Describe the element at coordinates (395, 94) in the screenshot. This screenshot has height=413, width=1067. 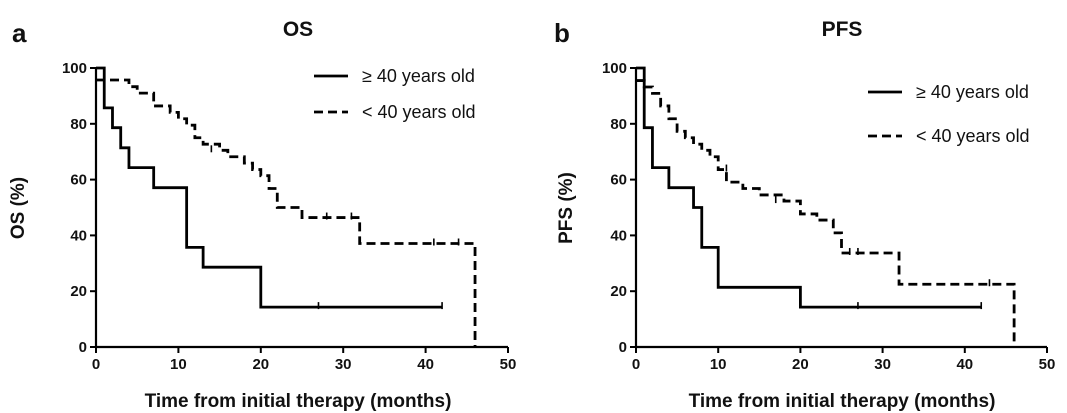
I see `legend-os: ≥ 40 years old < 40 years old` at that location.